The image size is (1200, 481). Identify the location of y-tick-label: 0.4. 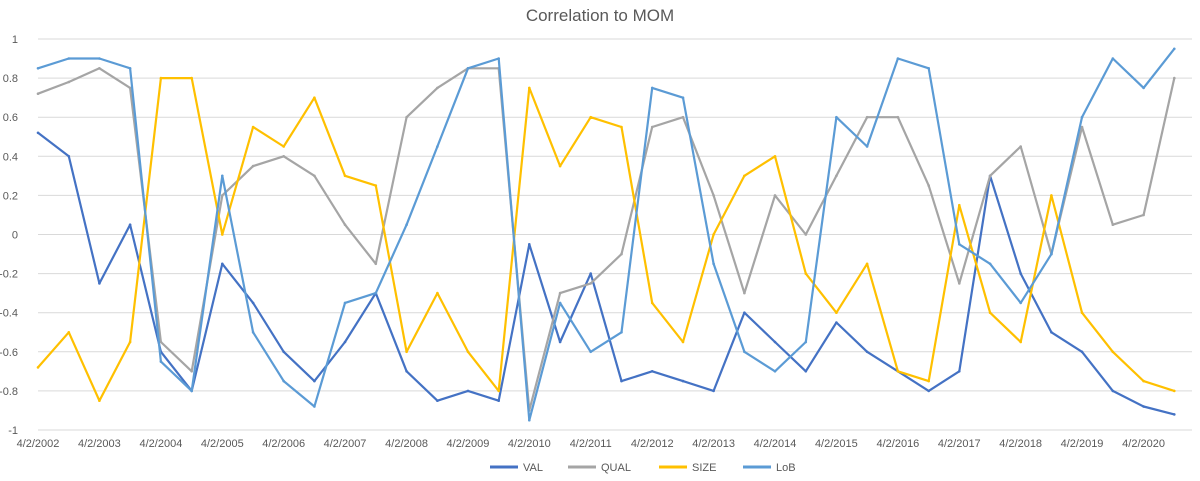
(10, 157).